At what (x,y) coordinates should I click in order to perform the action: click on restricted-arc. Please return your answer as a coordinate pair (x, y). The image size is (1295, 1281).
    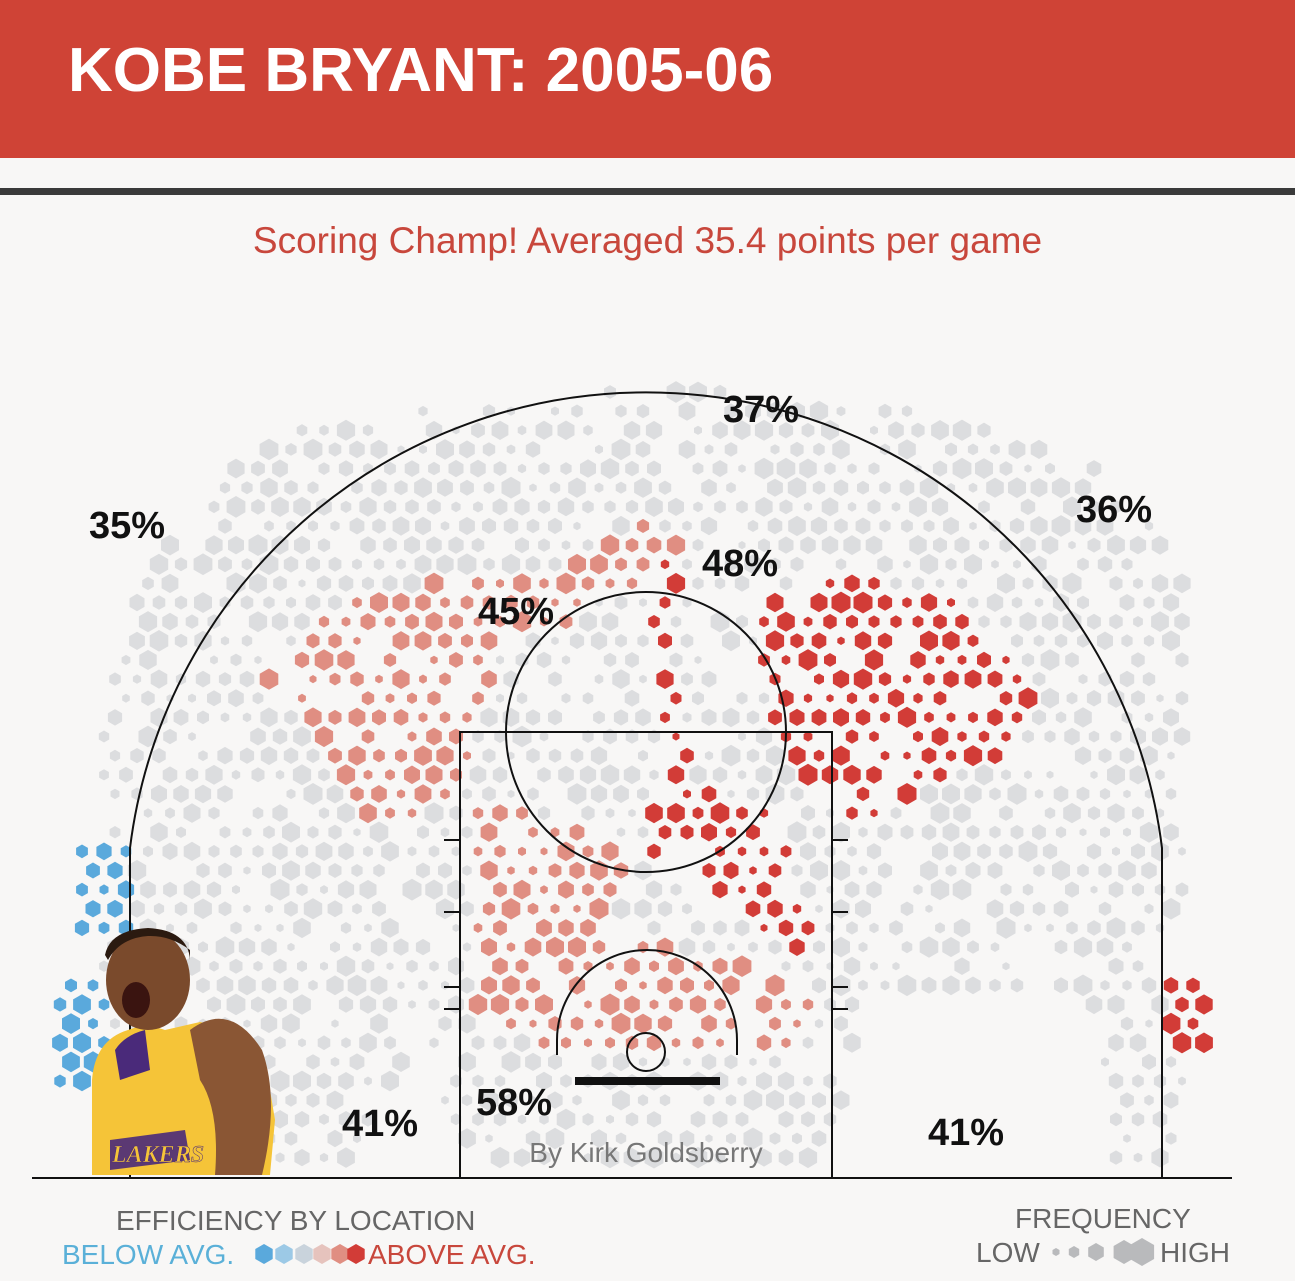
    Looking at the image, I should click on (647, 1002).